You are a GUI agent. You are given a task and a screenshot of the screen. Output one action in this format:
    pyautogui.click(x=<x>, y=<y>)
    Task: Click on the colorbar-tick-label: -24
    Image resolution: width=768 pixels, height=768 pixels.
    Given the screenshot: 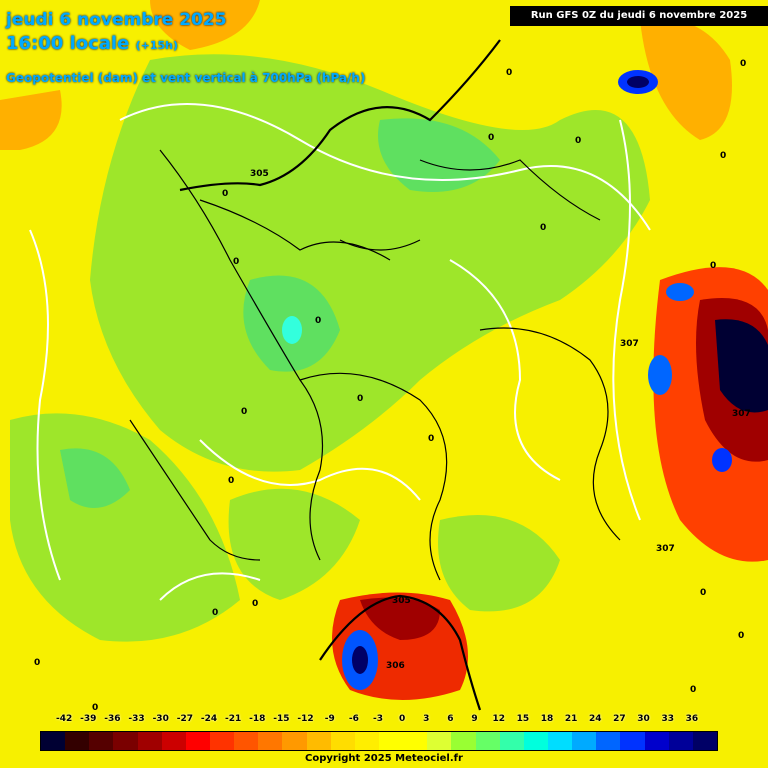 What is the action you would take?
    pyautogui.click(x=209, y=719)
    